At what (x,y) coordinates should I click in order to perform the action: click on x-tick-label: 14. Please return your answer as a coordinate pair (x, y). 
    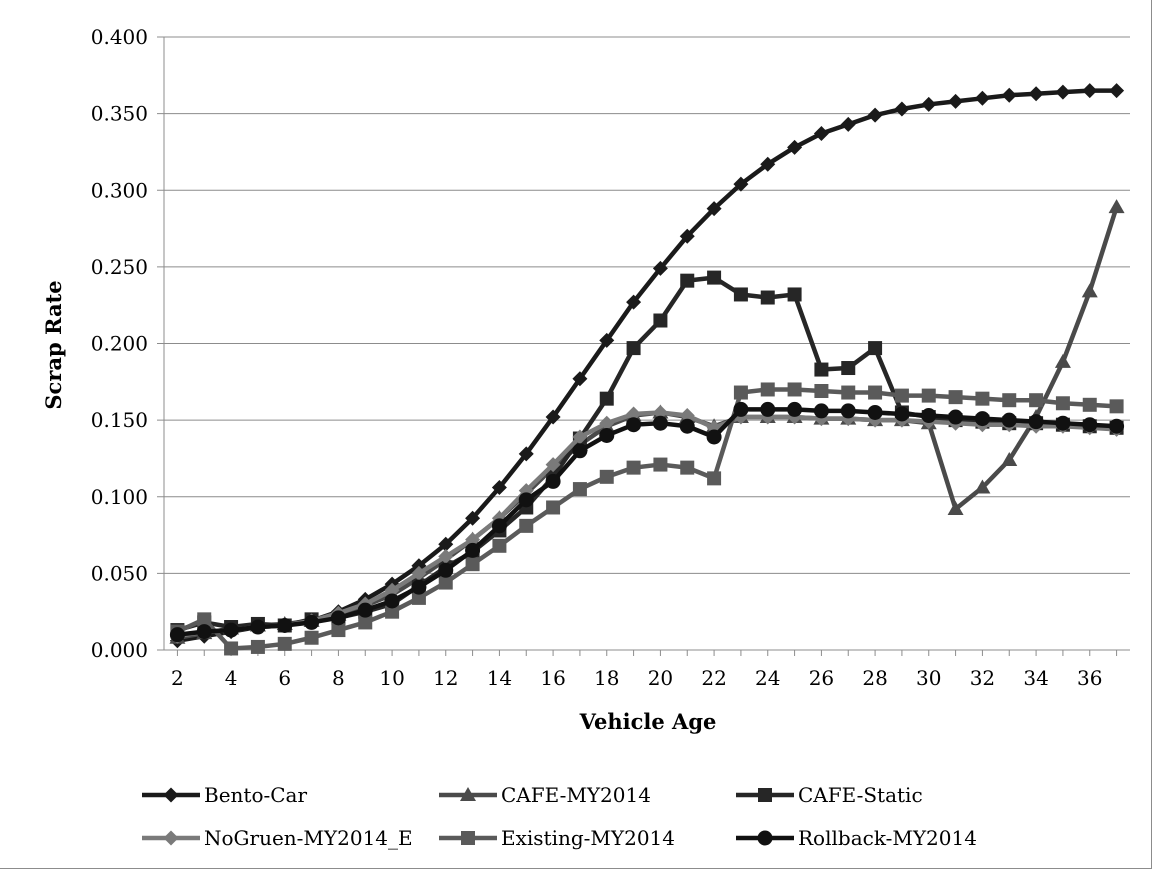
    Looking at the image, I should click on (499, 678).